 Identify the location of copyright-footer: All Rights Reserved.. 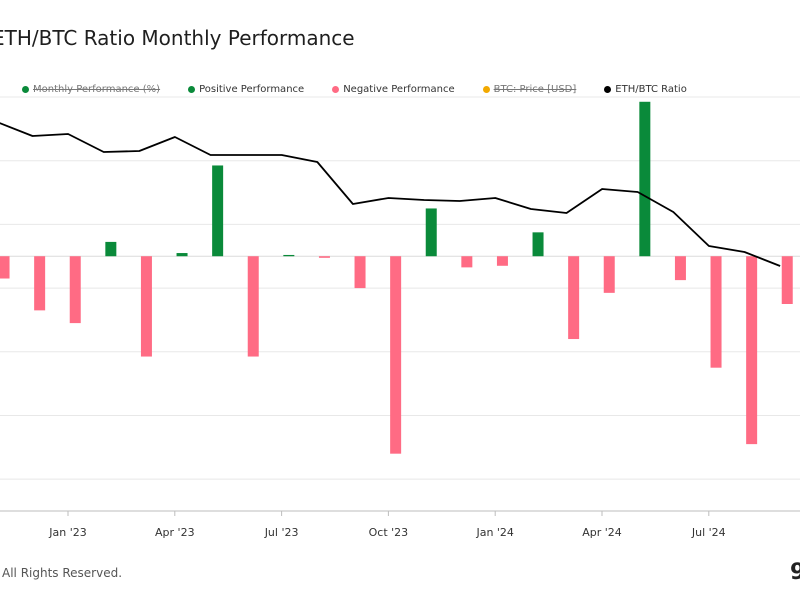
(62, 573).